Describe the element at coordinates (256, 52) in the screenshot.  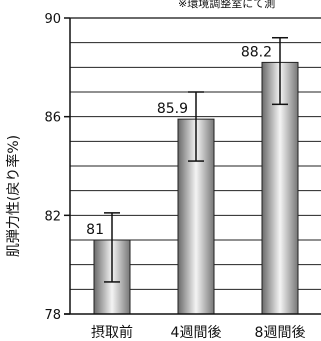
I see `data-label: 88.2` at that location.